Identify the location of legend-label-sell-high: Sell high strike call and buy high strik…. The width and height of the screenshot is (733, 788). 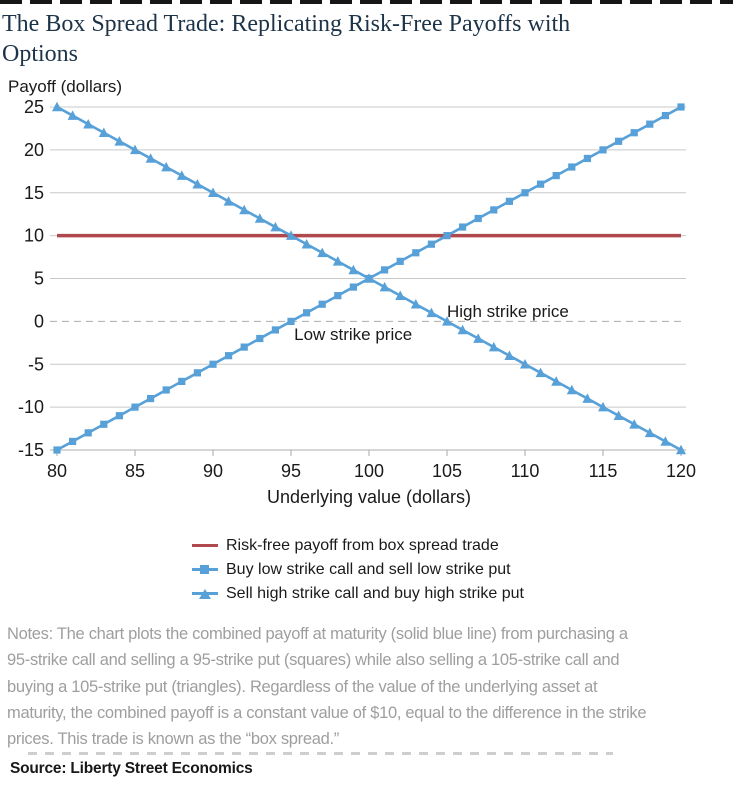
(375, 593).